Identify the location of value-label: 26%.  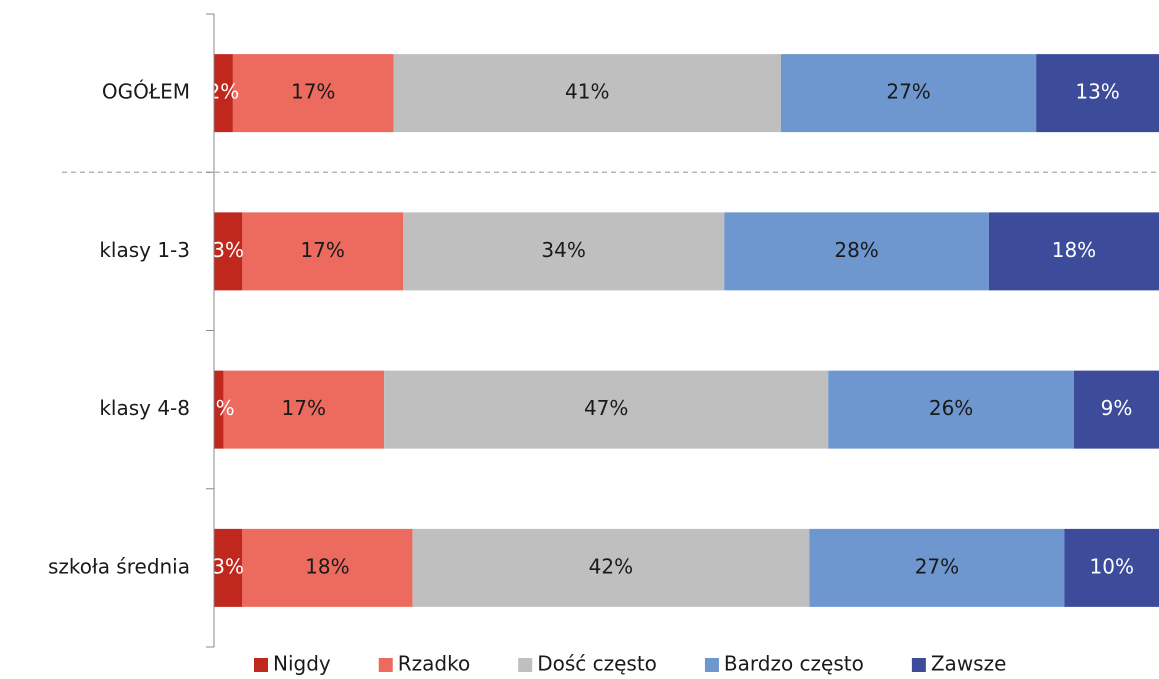
(951, 408).